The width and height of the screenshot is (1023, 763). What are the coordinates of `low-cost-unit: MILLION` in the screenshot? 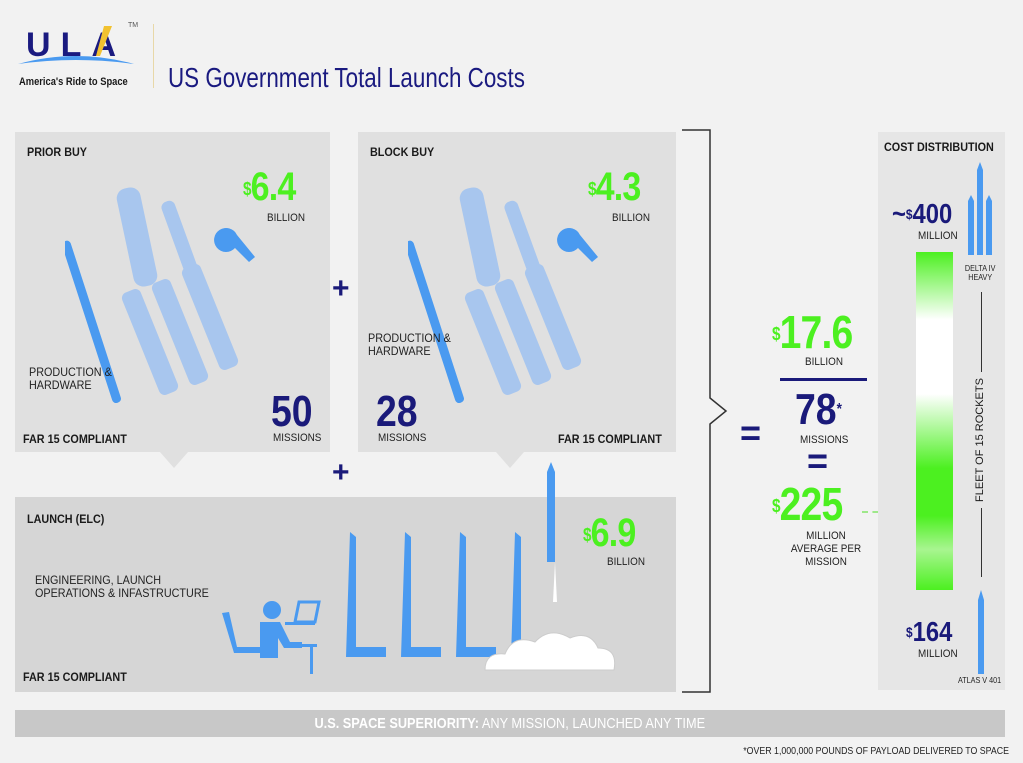 It's located at (938, 654).